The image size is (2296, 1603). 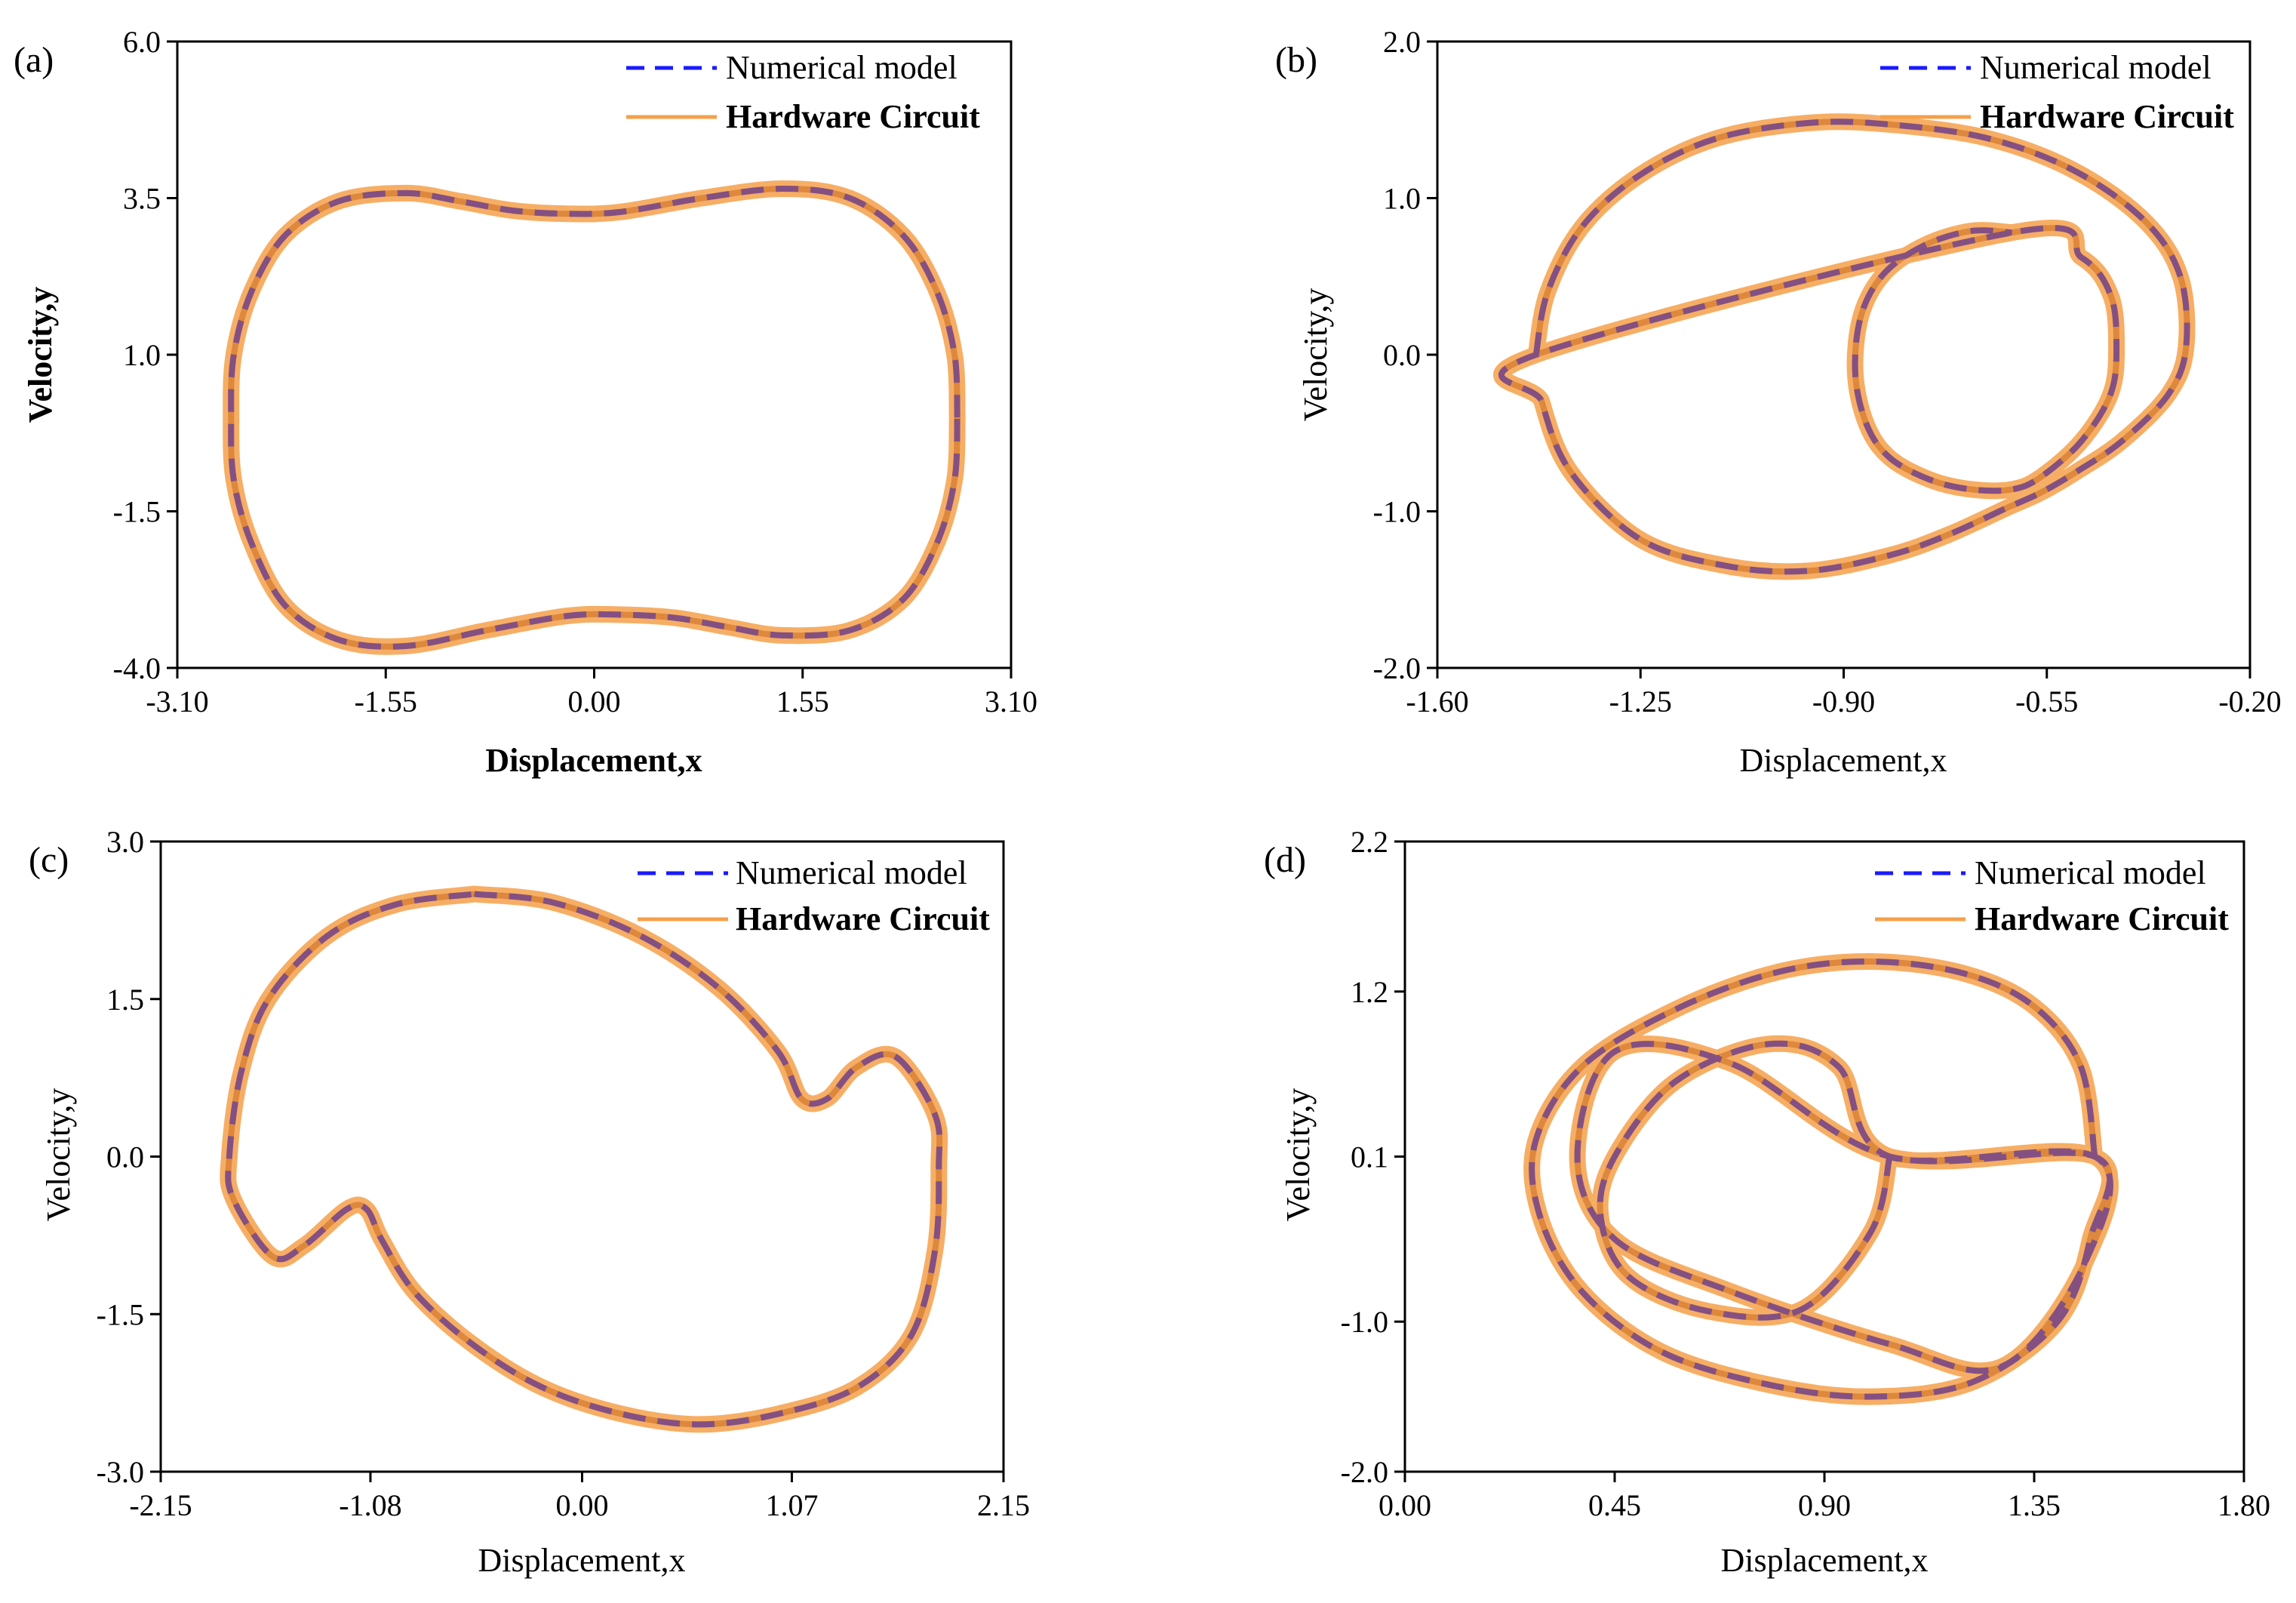 What do you see at coordinates (1369, 842) in the screenshot?
I see `y-tick-label: 2.2` at bounding box center [1369, 842].